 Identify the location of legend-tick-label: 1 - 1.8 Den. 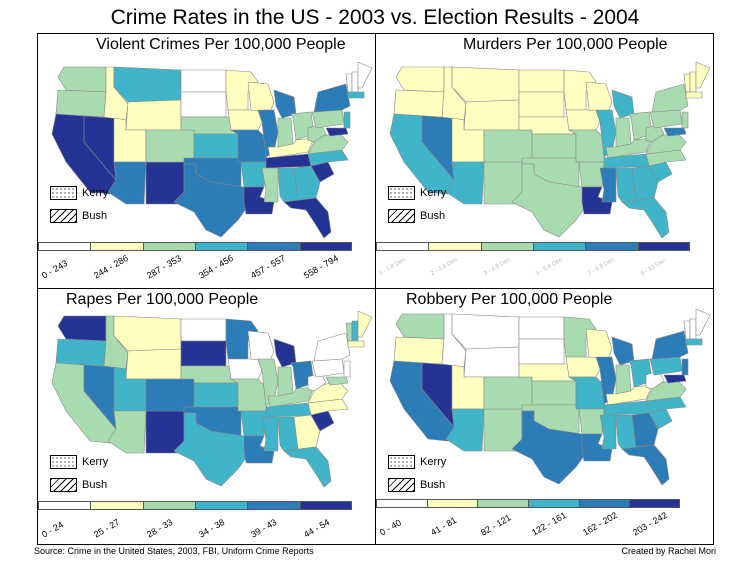
(392, 267).